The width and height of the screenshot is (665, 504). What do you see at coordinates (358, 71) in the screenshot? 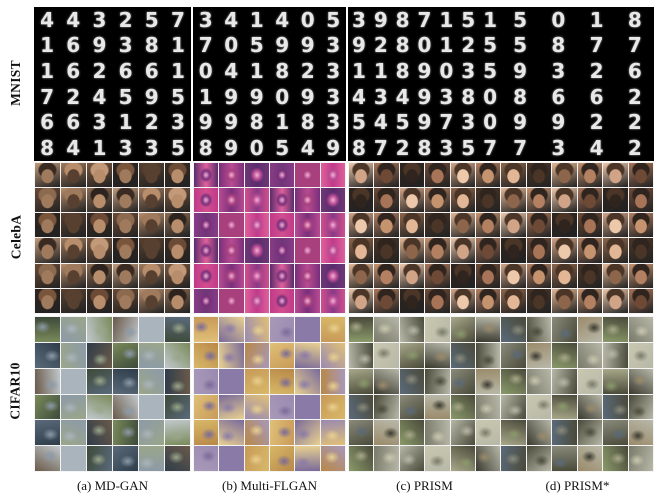
I see `mnist-sample-digit: 1` at bounding box center [358, 71].